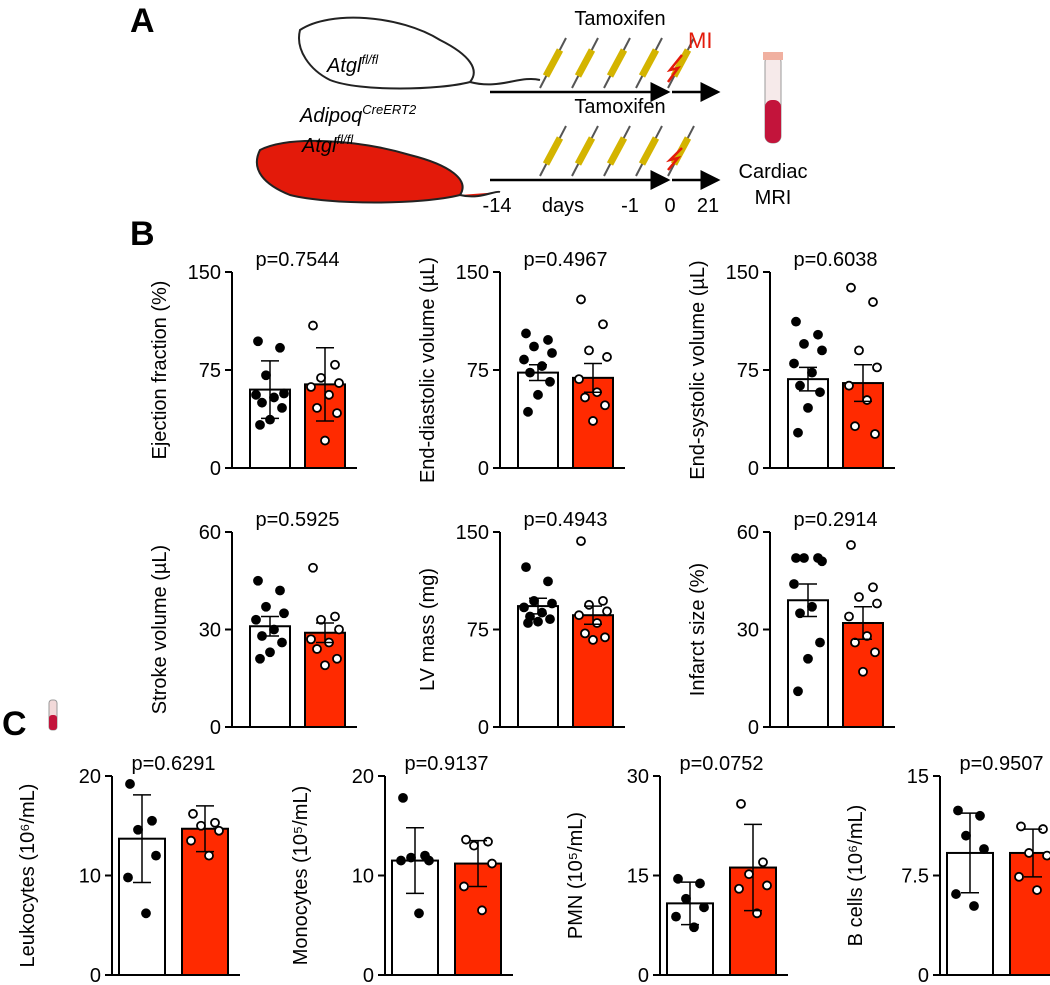 This screenshot has width=1050, height=985. What do you see at coordinates (142, 234) in the screenshot?
I see `panel-label: B` at bounding box center [142, 234].